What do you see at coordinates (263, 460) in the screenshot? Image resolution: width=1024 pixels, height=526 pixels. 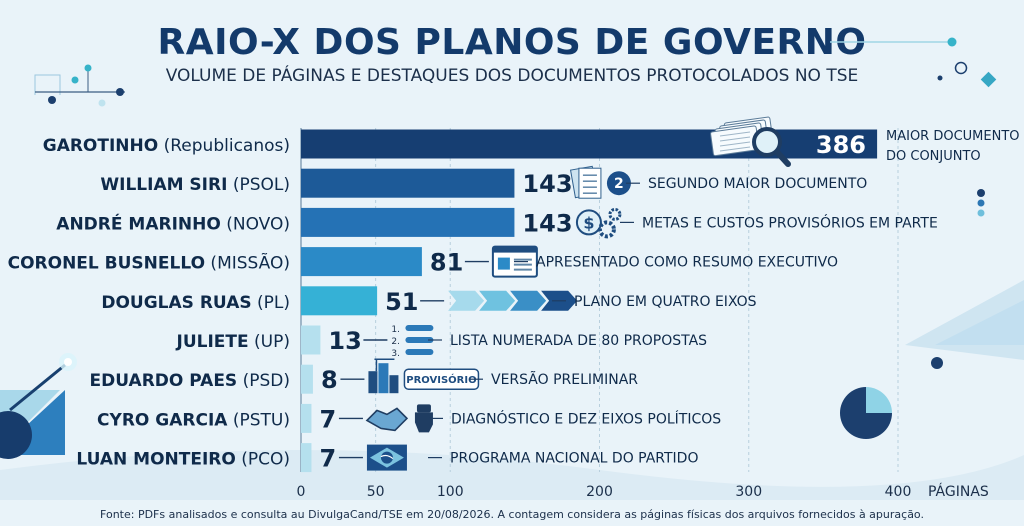 I see `candidate-party: (PCO)` at bounding box center [263, 460].